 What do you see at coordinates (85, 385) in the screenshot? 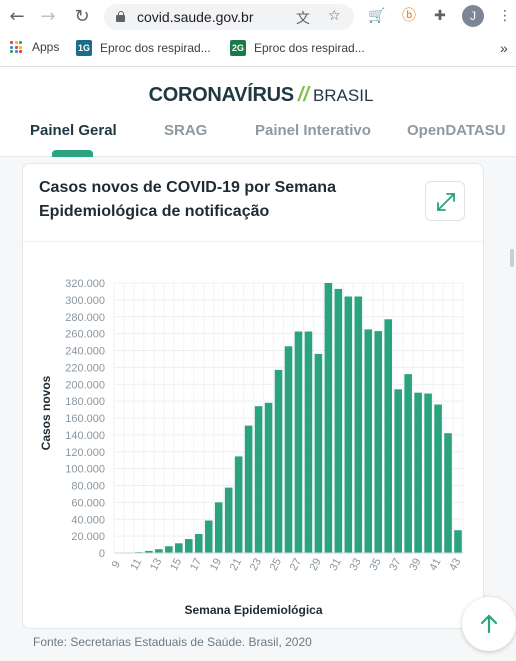
I see `y-tick-label: 200.000` at bounding box center [85, 385].